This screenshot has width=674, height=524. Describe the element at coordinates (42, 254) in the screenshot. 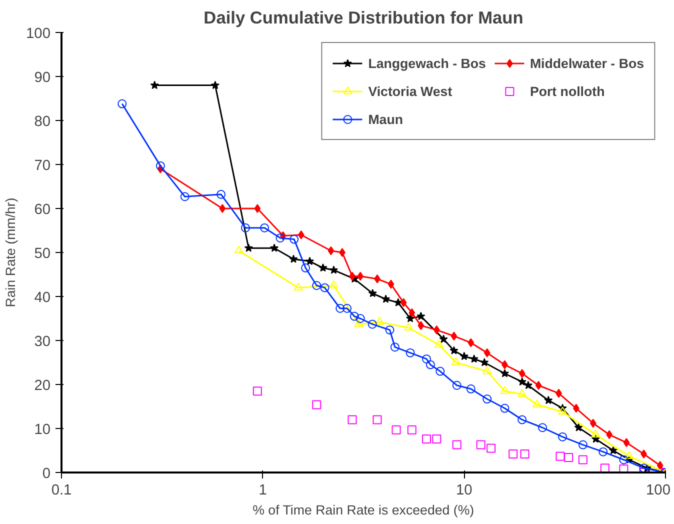

I see `y-tick-label: 50` at that location.